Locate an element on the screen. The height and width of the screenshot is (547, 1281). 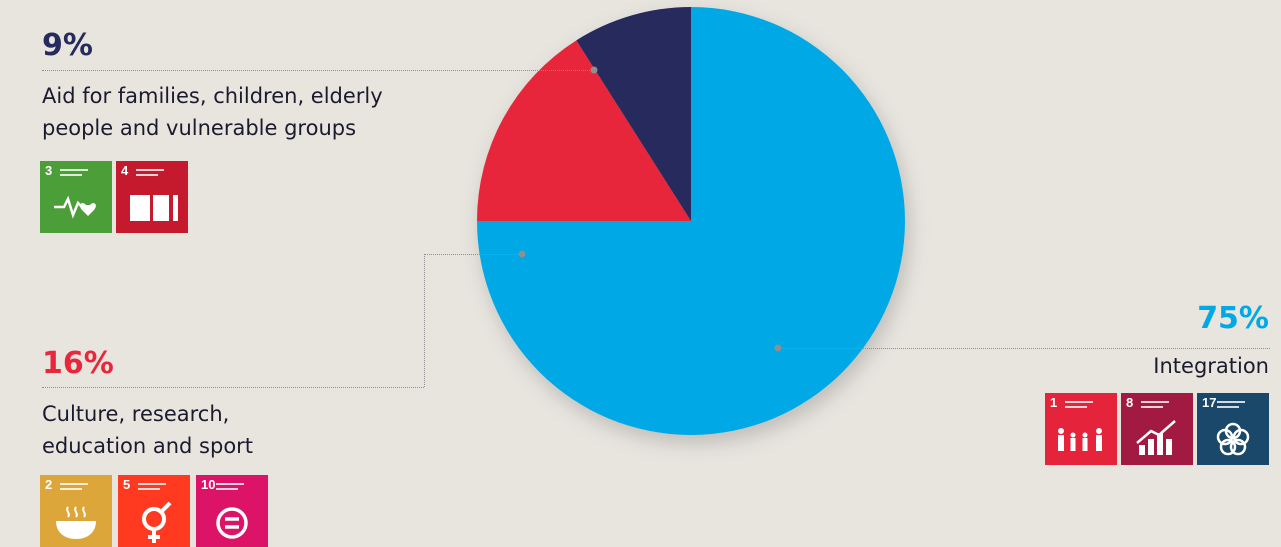
sdg-goal-5-tile: 5 is located at coordinates (154, 511).